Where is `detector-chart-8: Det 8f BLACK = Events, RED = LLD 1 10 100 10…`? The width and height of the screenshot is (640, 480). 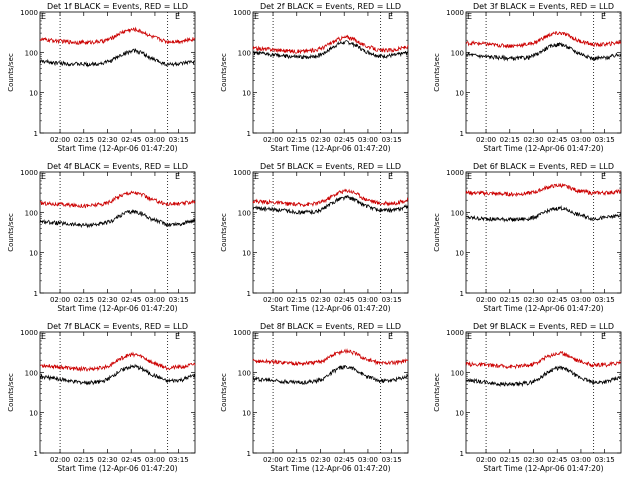
detector-chart-8: Det 8f BLACK = Events, RED = LLD 1 10 100 10… is located at coordinates (314, 397).